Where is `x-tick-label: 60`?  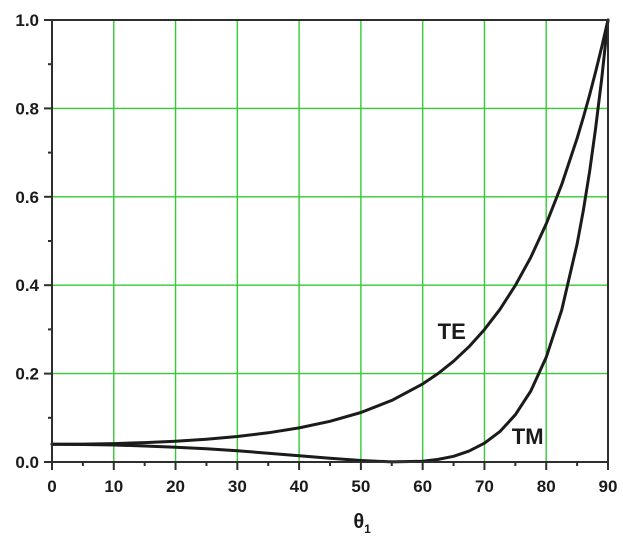
x-tick-label: 60 is located at coordinates (422, 486).